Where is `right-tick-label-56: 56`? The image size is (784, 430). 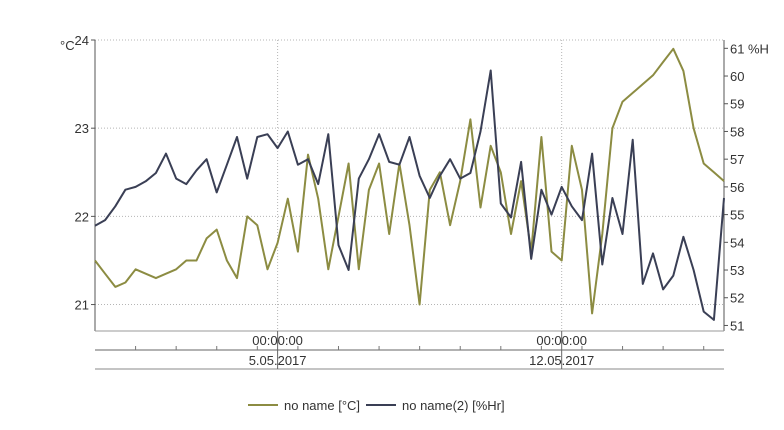 right-tick-label-56: 56 is located at coordinates (737, 187).